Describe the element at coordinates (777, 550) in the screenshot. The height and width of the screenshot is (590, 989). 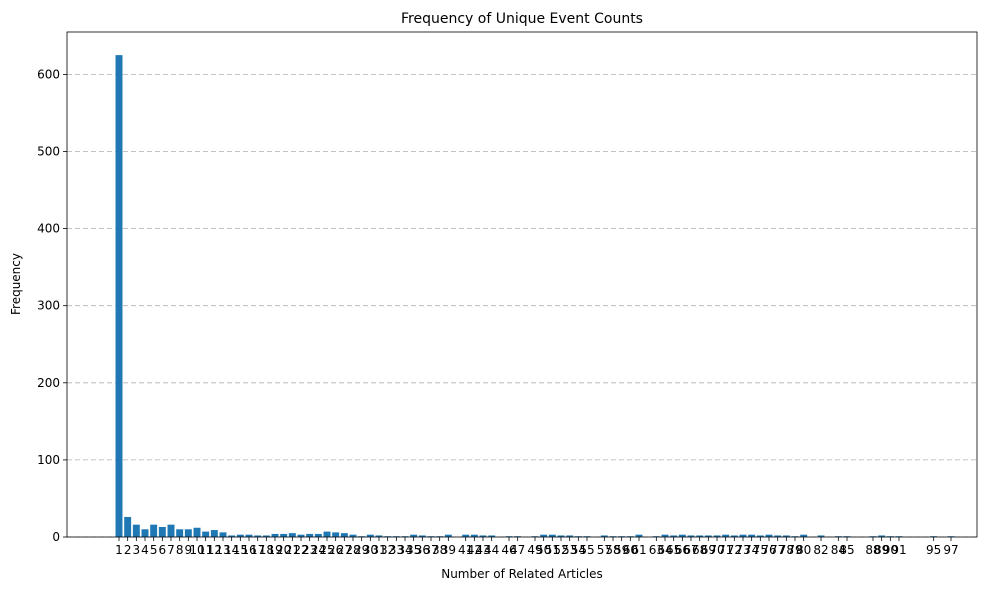
I see `x-tick-label: 77` at that location.